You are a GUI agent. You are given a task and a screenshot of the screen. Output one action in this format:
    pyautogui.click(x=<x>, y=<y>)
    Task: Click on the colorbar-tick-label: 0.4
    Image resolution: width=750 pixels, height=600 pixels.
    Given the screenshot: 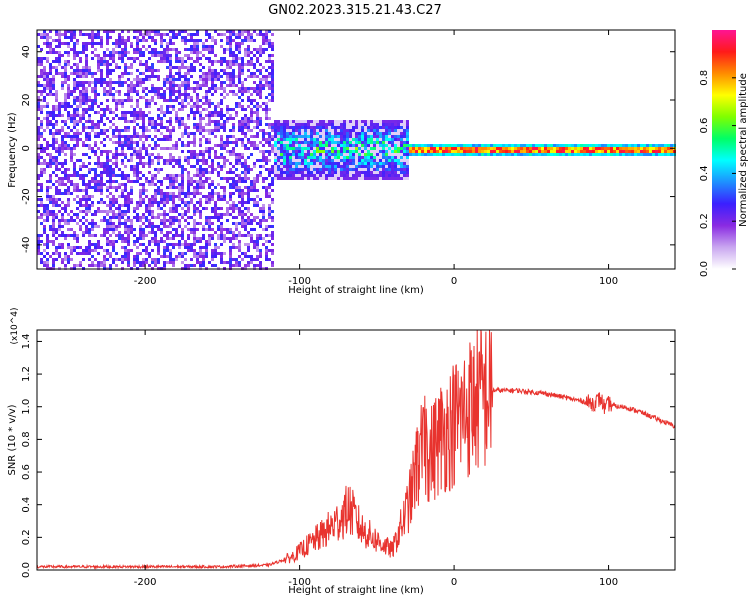 What is the action you would take?
    pyautogui.click(x=704, y=173)
    